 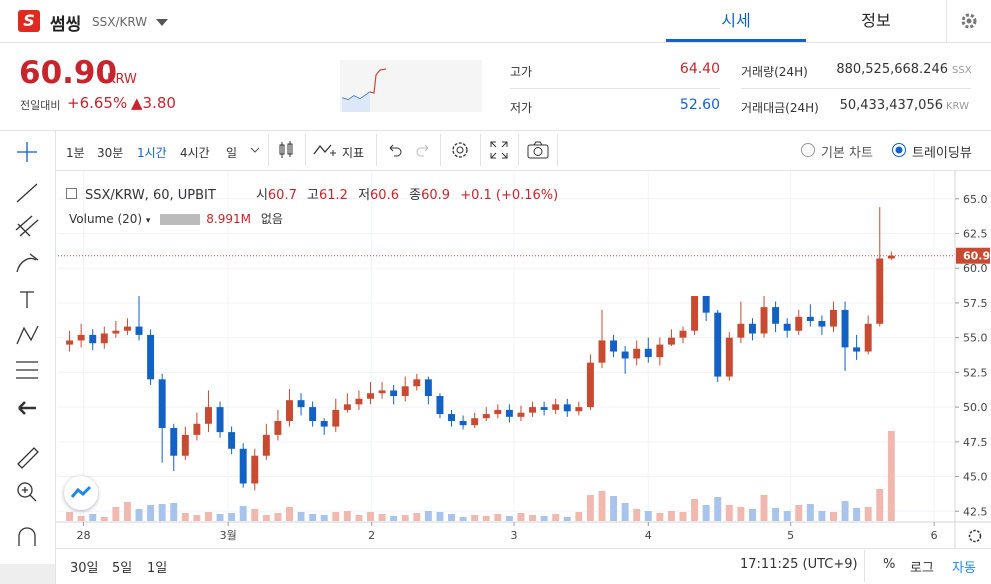 What do you see at coordinates (353, 153) in the screenshot?
I see `indicator-button: 지표` at bounding box center [353, 153].